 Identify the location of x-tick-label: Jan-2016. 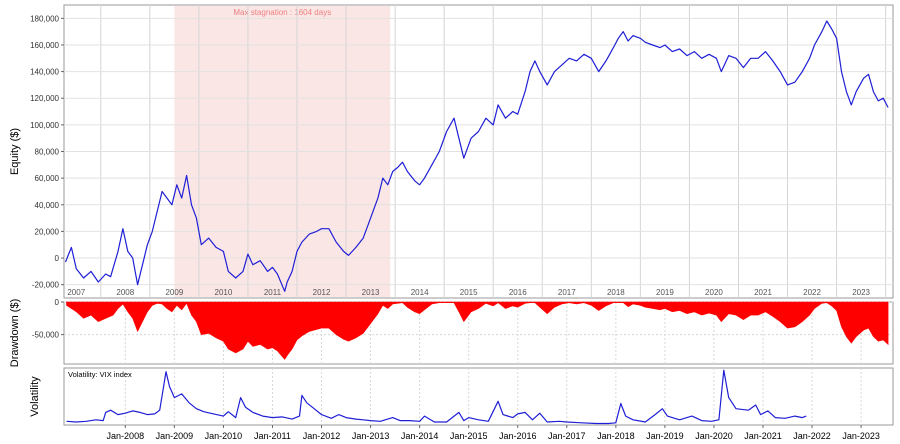
(518, 436).